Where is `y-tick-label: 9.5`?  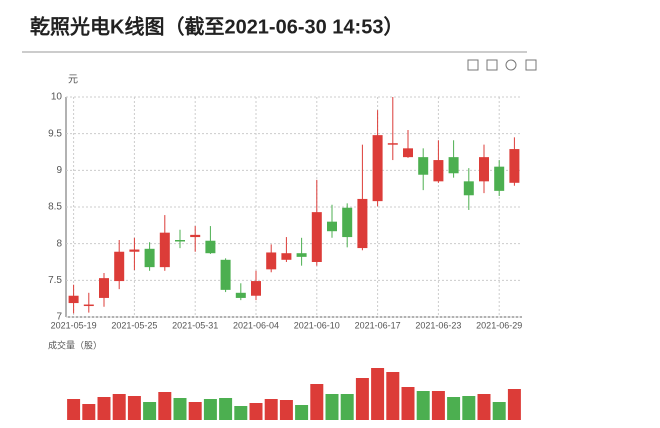
y-tick-label: 9.5 is located at coordinates (55, 133).